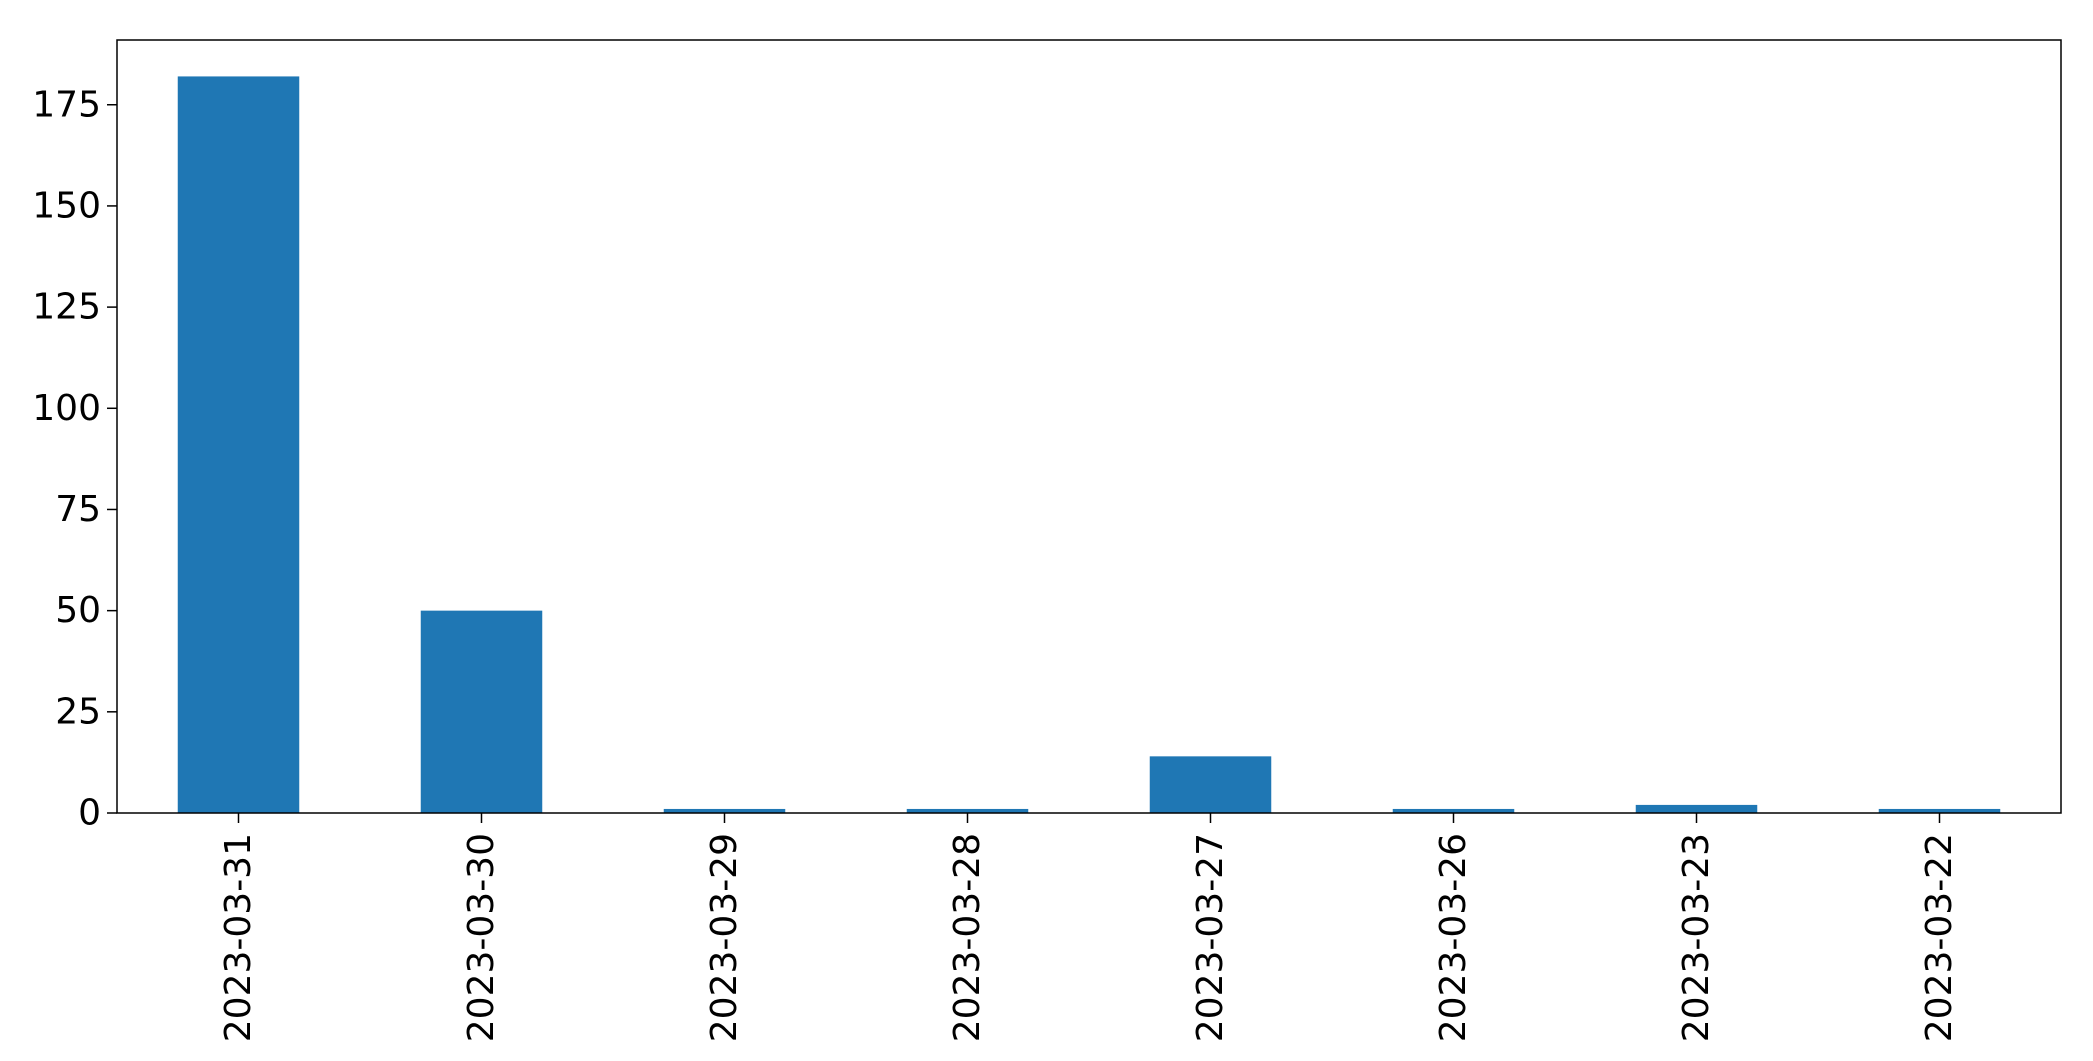 The width and height of the screenshot is (2093, 1061). Describe the element at coordinates (1453, 937) in the screenshot. I see `x-tick-label: 2023-03-26` at that location.